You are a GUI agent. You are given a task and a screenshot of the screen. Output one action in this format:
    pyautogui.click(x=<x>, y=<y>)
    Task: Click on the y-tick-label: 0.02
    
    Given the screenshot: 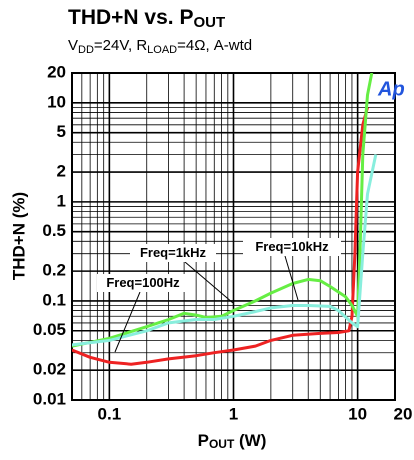 What is the action you would take?
    pyautogui.click(x=49, y=369)
    